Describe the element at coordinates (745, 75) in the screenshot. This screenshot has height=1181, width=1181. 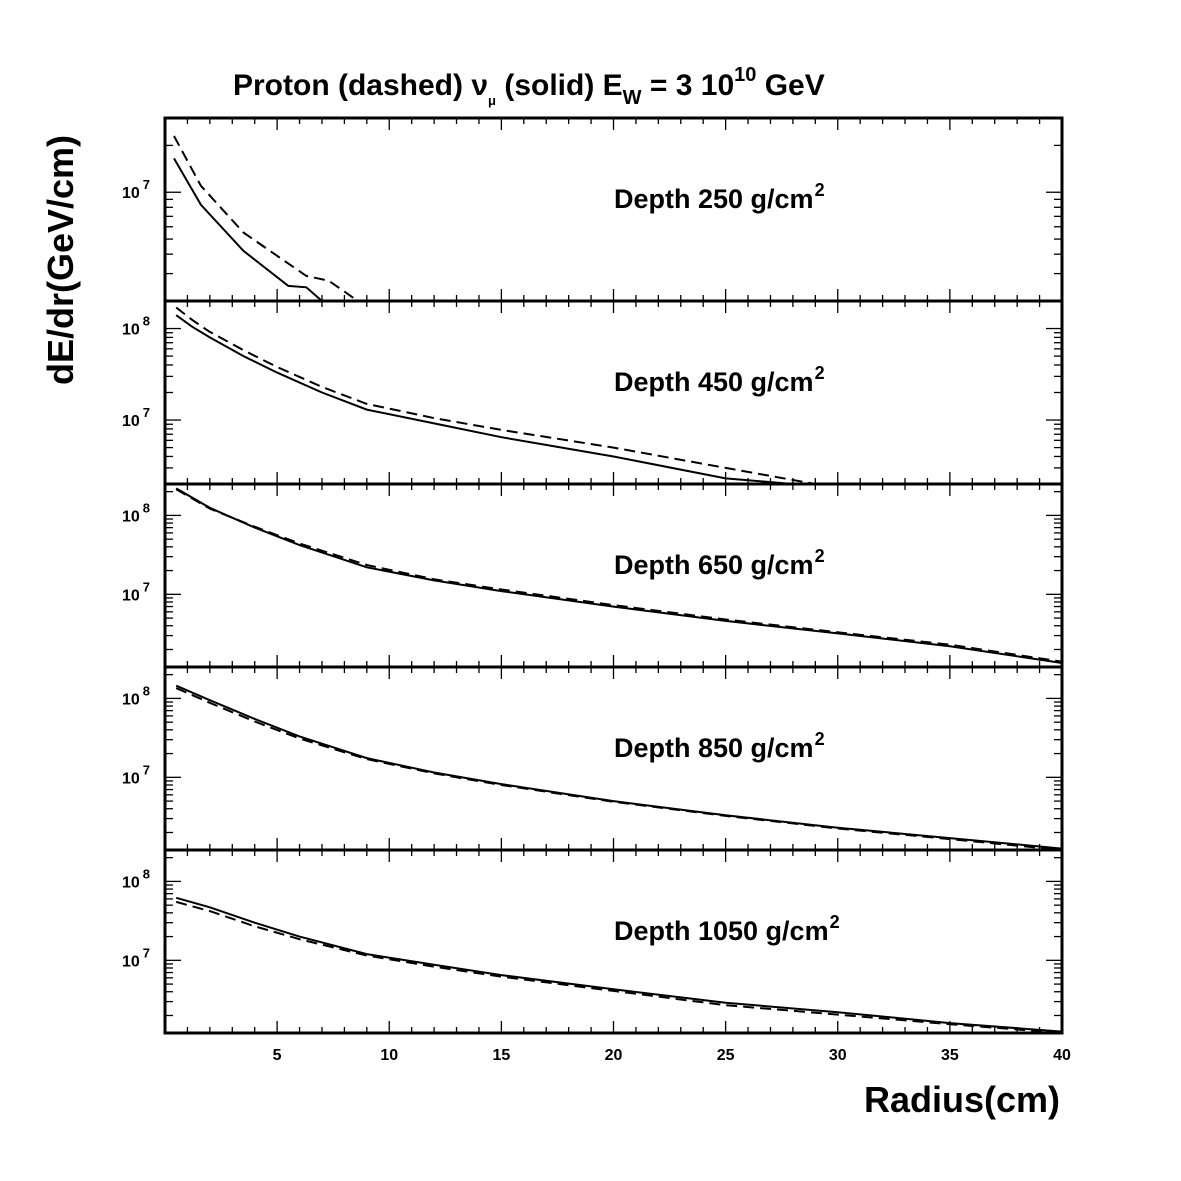
I see `title-exponent: 10` at that location.